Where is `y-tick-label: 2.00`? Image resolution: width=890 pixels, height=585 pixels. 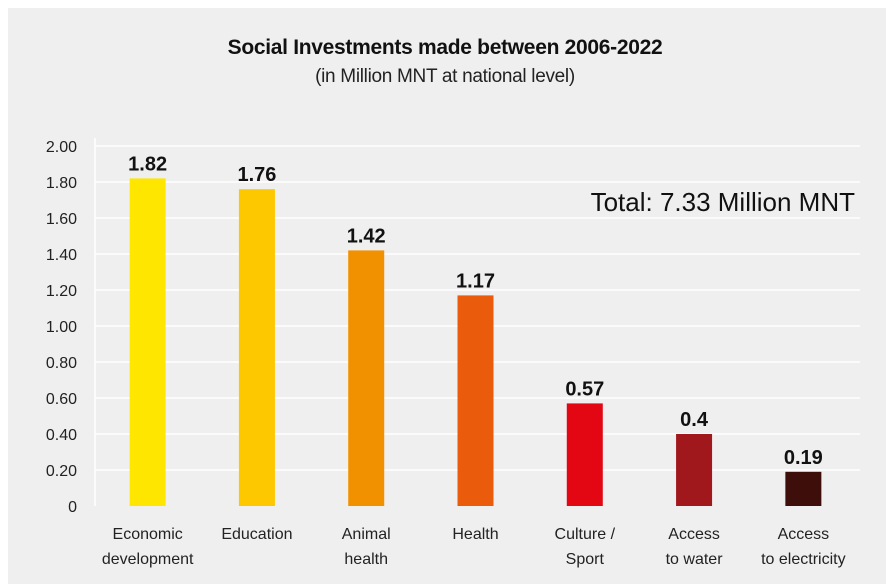 y-tick-label: 2.00 is located at coordinates (61, 147).